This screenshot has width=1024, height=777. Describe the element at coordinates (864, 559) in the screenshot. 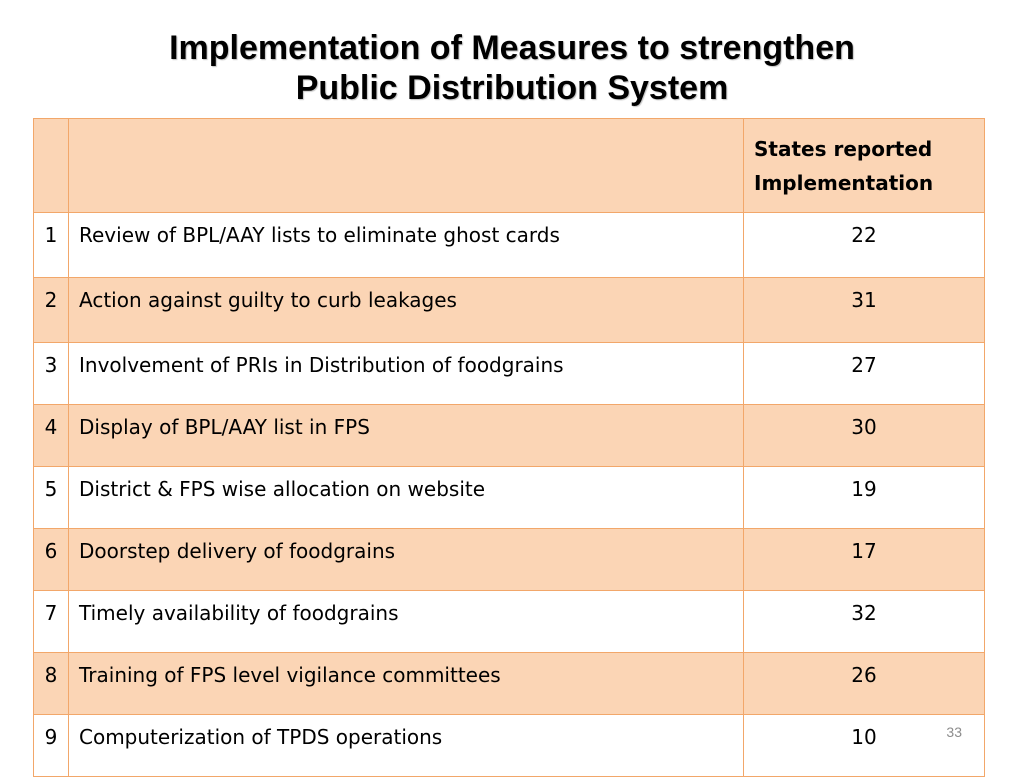

I see `row-value: 17` at that location.